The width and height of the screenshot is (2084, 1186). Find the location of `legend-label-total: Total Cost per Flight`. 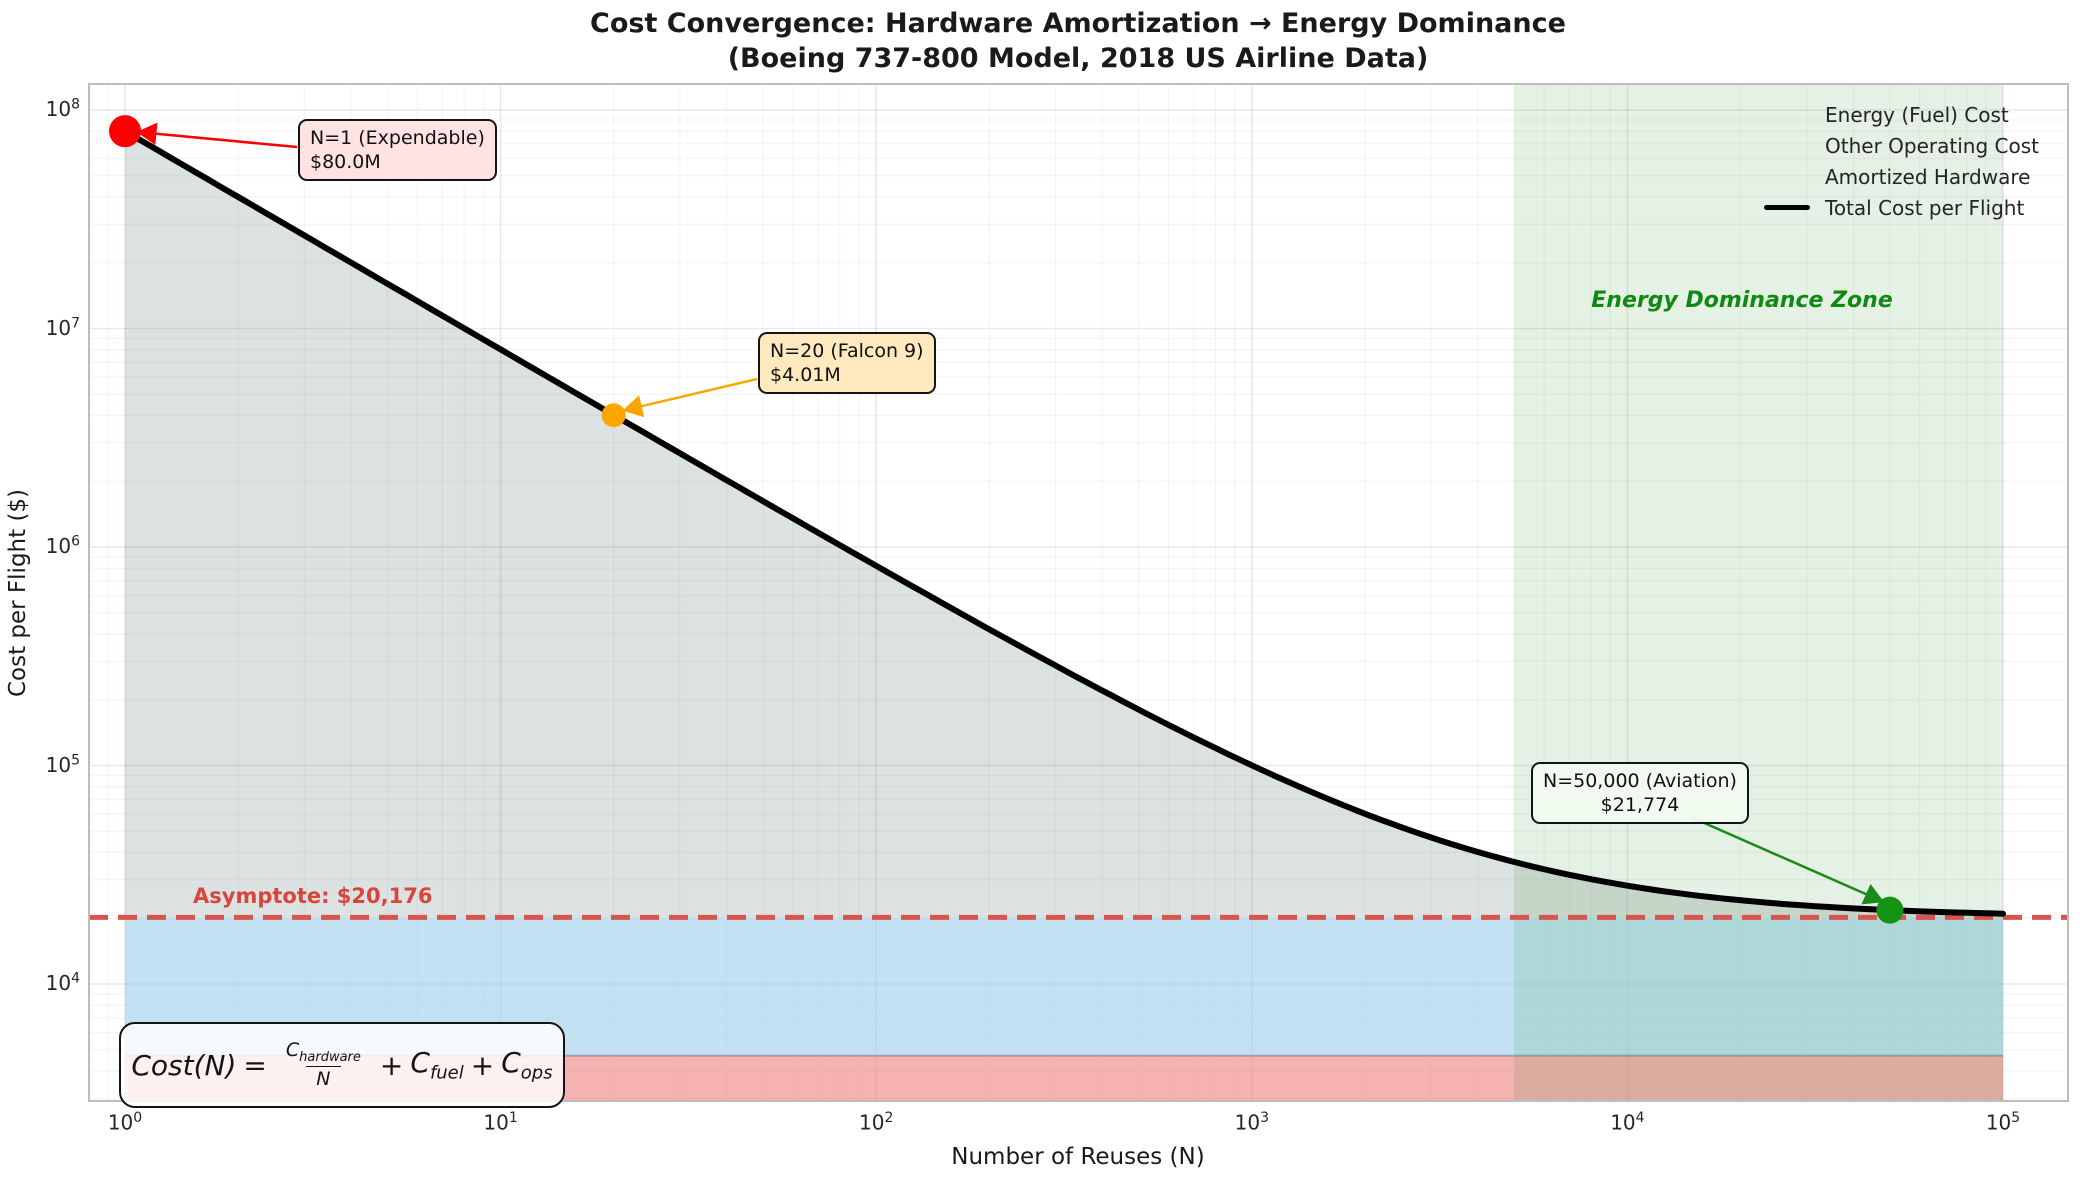

legend-label-total: Total Cost per Flight is located at coordinates (1925, 207).